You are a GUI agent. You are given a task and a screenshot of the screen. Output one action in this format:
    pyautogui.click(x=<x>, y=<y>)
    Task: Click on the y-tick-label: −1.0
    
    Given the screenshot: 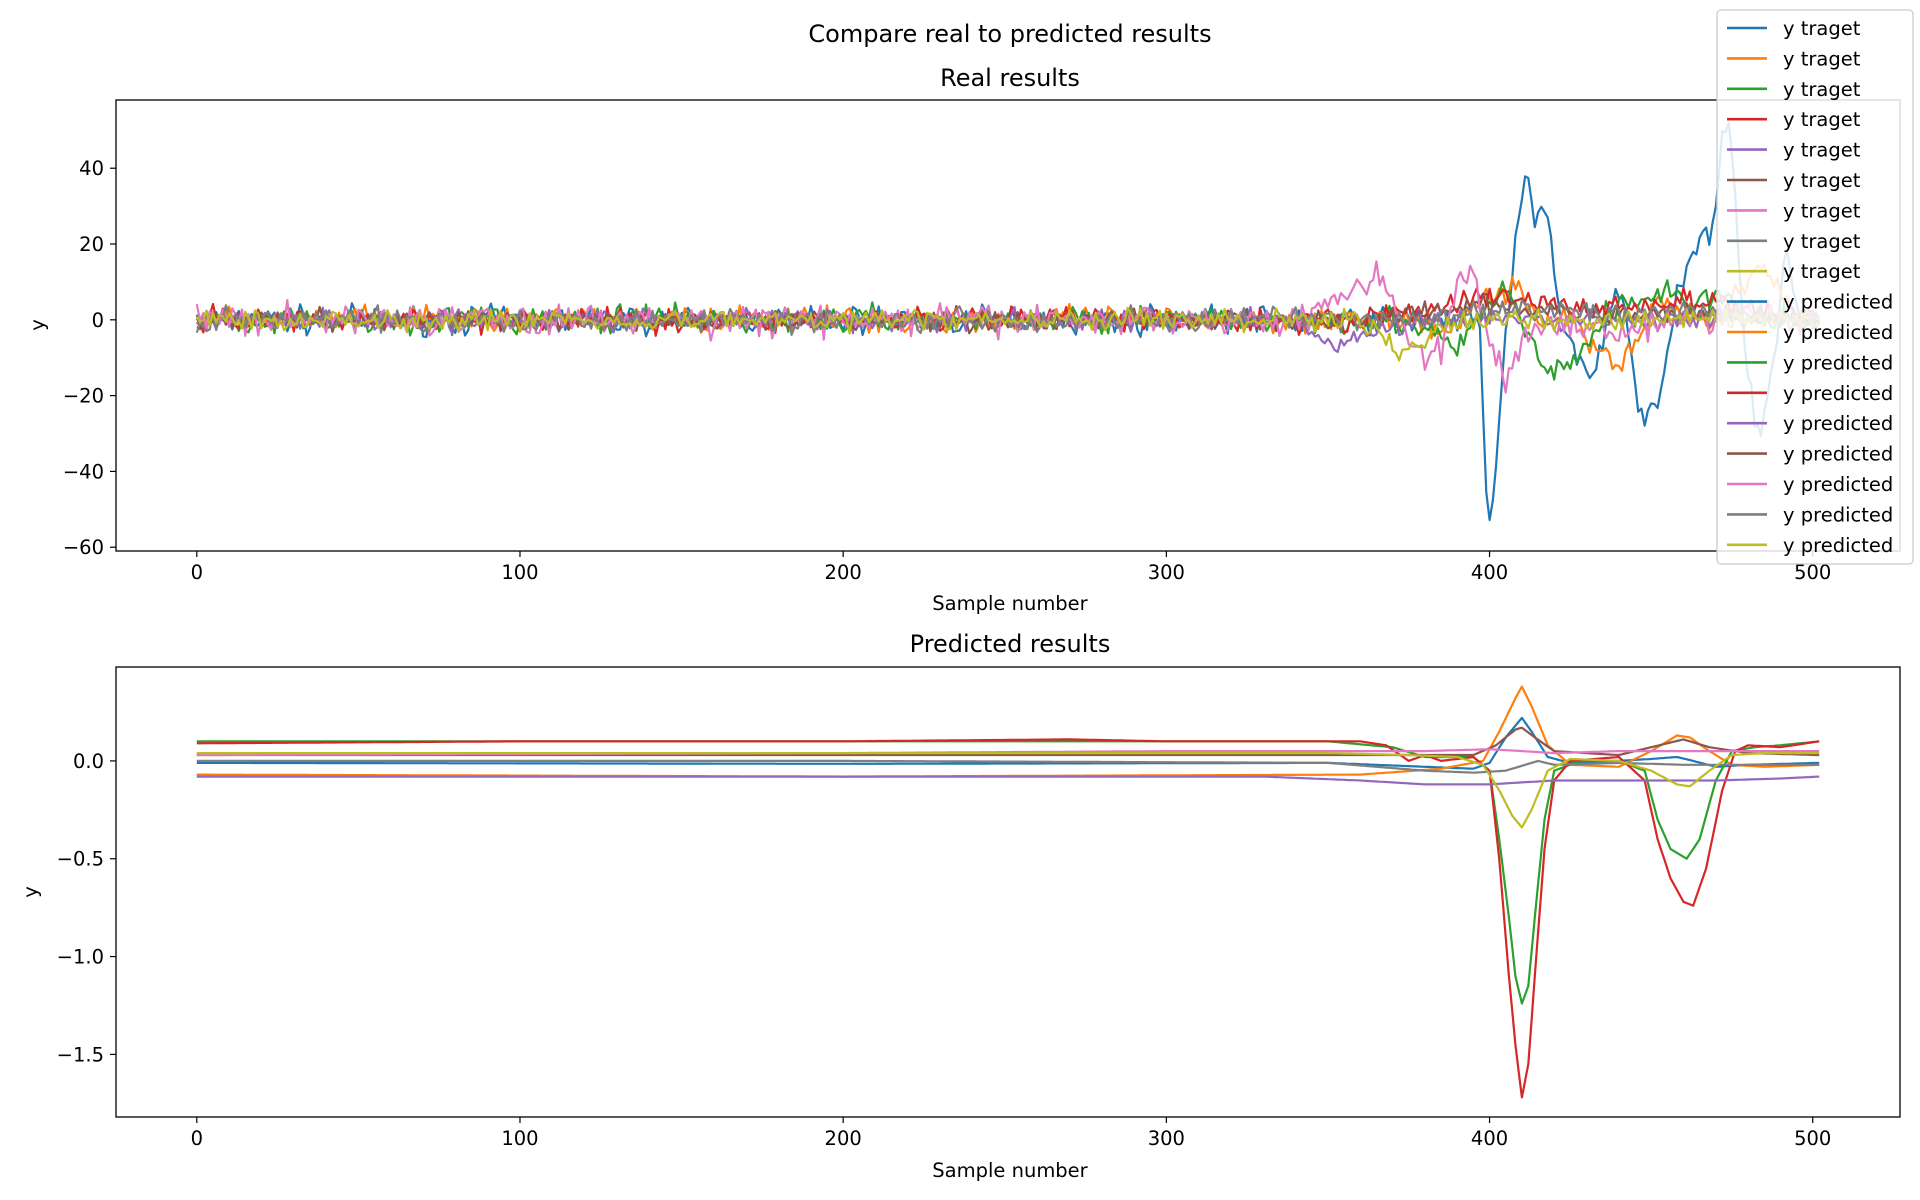 What is the action you would take?
    pyautogui.click(x=80, y=957)
    